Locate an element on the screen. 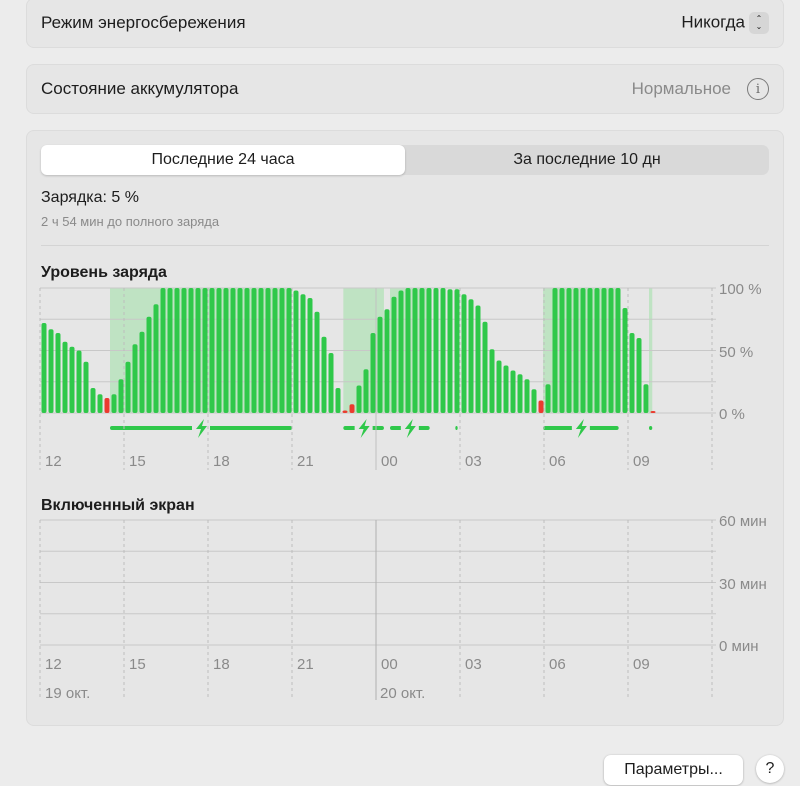 The height and width of the screenshot is (786, 800). help-button: ? is located at coordinates (770, 769).